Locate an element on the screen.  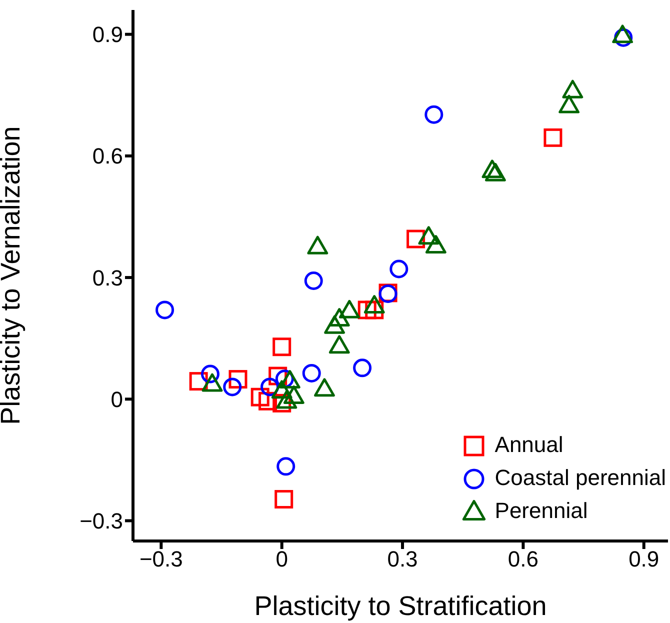
y-tick-label: 0 is located at coordinates (116, 399).